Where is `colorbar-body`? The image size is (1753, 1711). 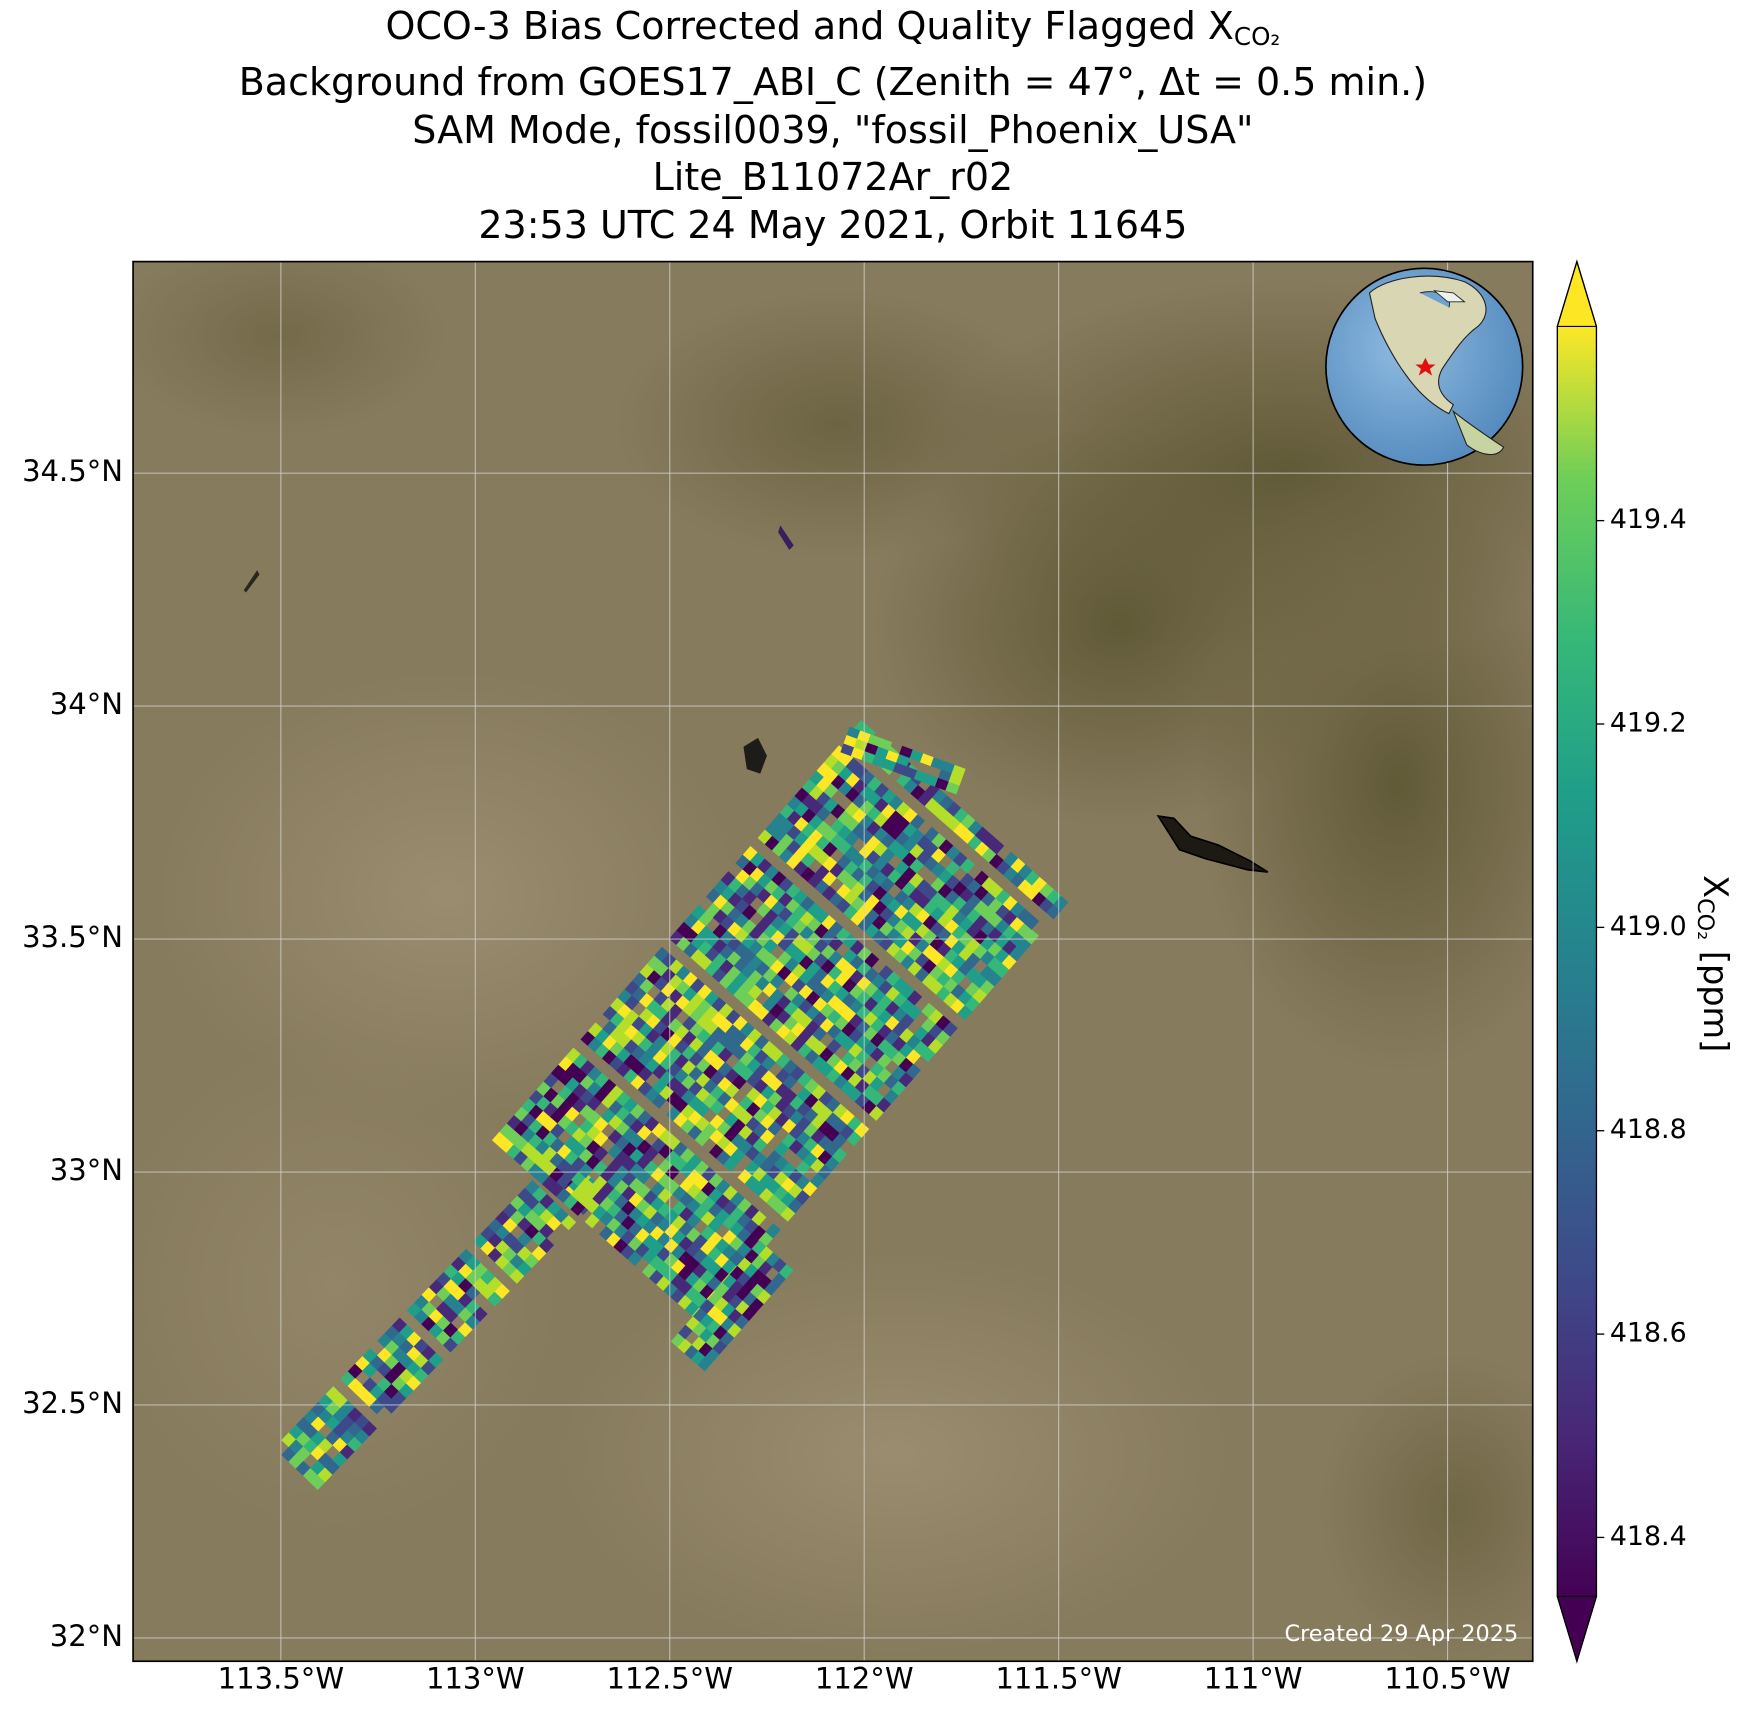 colorbar-body is located at coordinates (1577, 961).